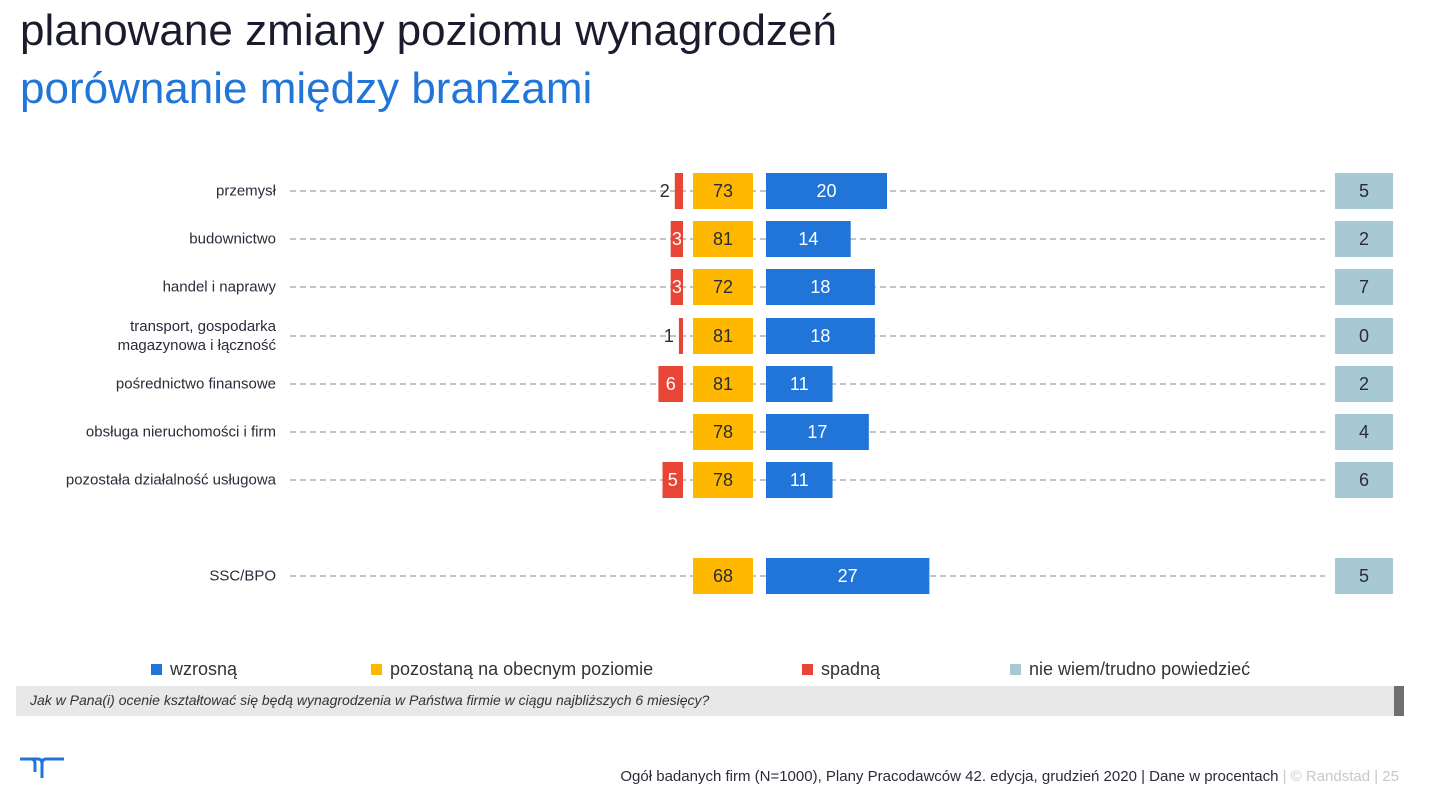 The image size is (1447, 800). I want to click on category-label: transport, gospodarka, so click(203, 326).